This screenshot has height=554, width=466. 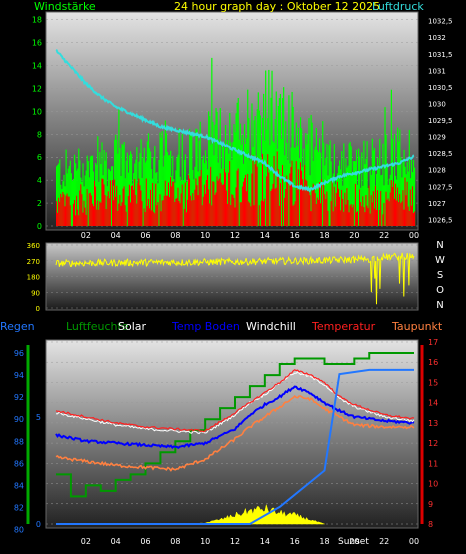 I want to click on temp-tick-label: 17, so click(x=433, y=342).